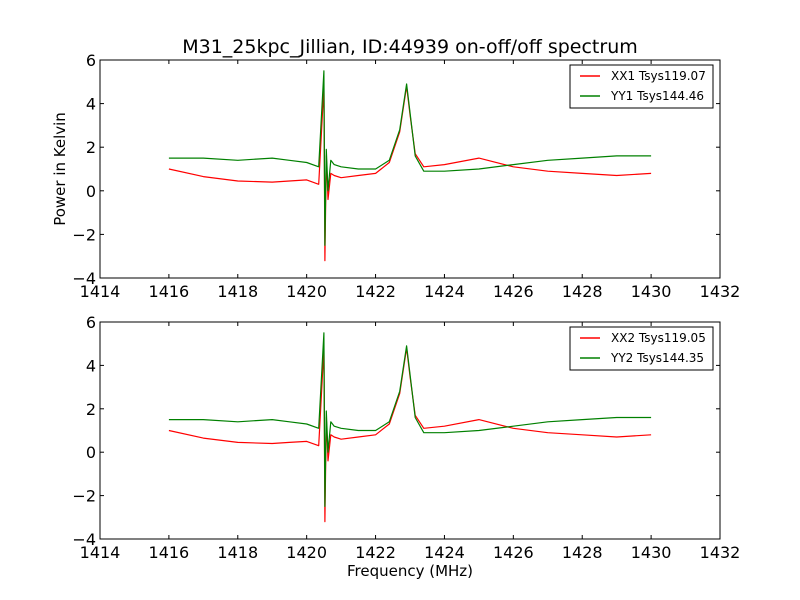 The image size is (800, 600). I want to click on top-x-tick-label: 1424, so click(444, 291).